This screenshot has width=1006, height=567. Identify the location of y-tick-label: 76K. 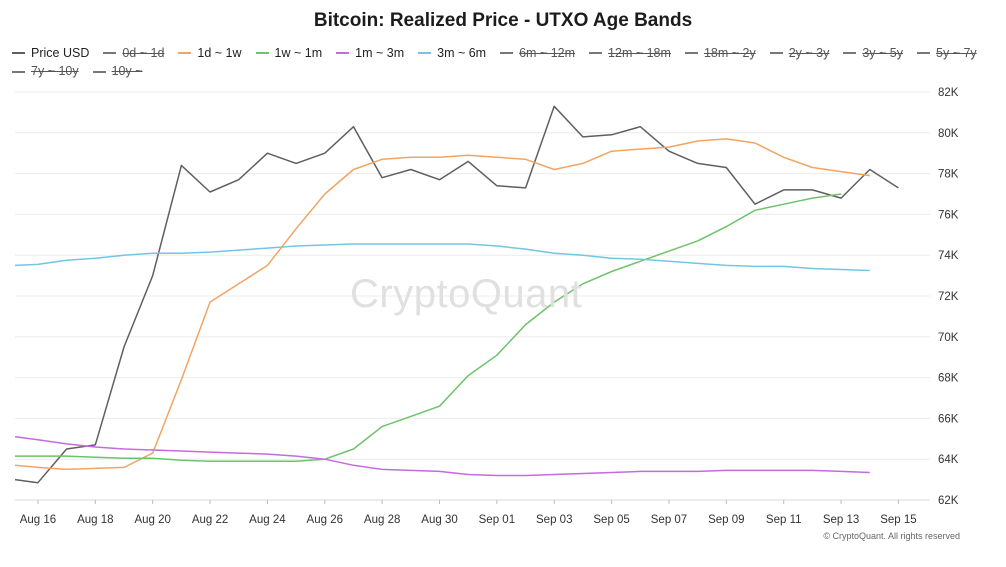
(948, 215).